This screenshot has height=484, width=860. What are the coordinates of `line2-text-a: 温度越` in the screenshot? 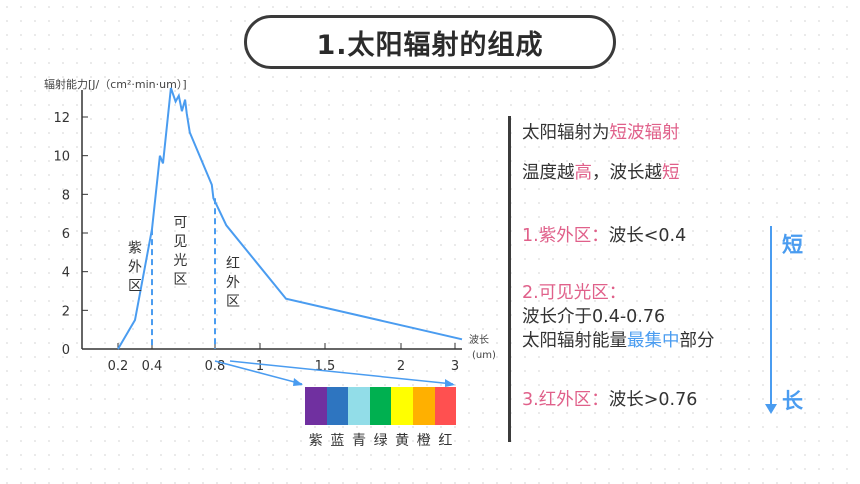 It's located at (548, 173).